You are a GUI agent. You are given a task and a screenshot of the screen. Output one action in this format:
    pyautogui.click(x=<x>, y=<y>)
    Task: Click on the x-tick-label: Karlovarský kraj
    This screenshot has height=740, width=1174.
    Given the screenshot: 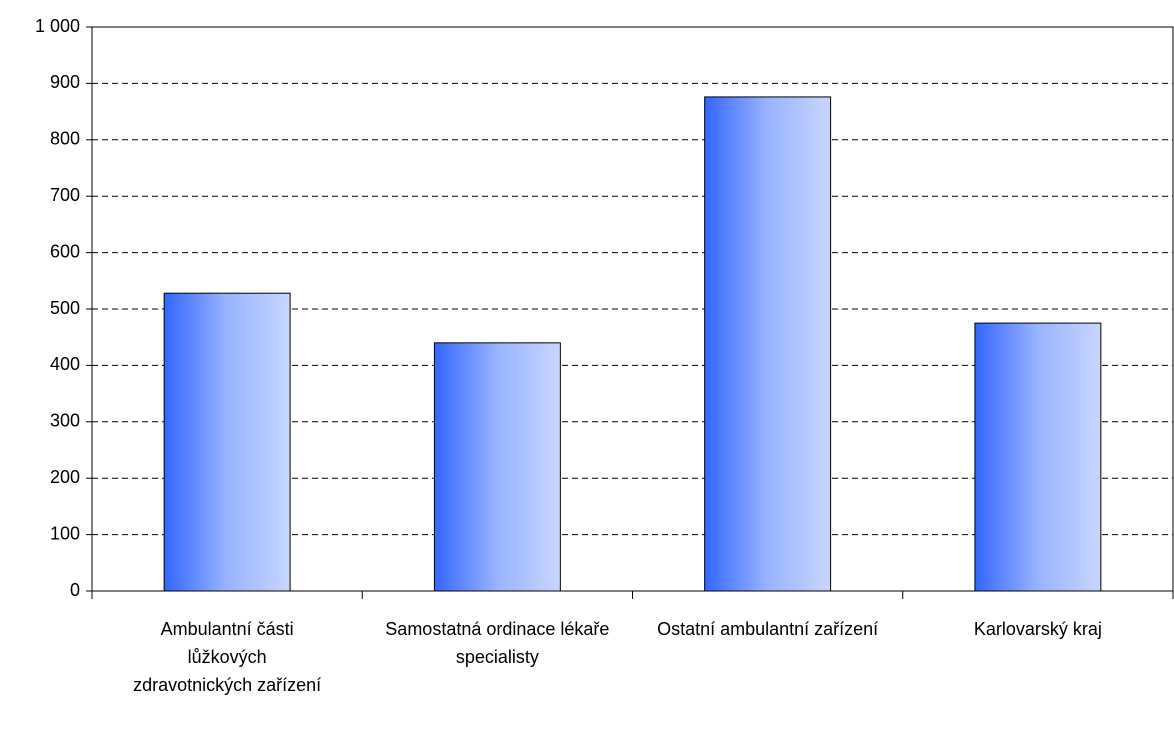 What is the action you would take?
    pyautogui.click(x=1037, y=629)
    